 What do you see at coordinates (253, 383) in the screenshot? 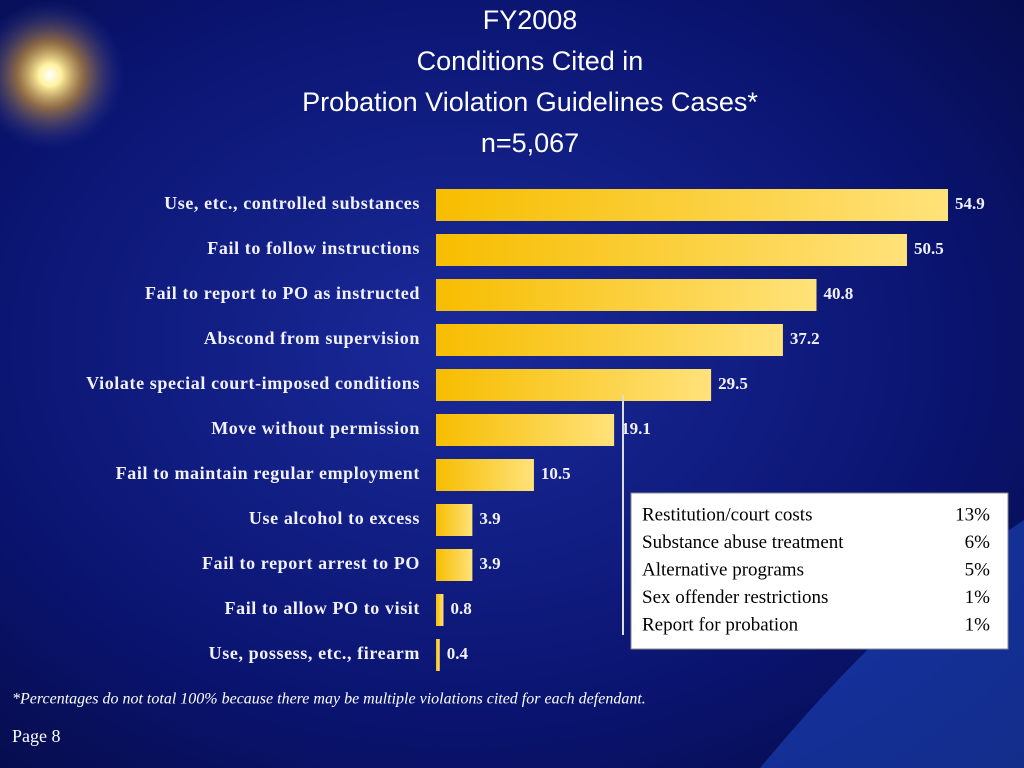
I see `category-label: Violate special court-imposed conditions` at bounding box center [253, 383].